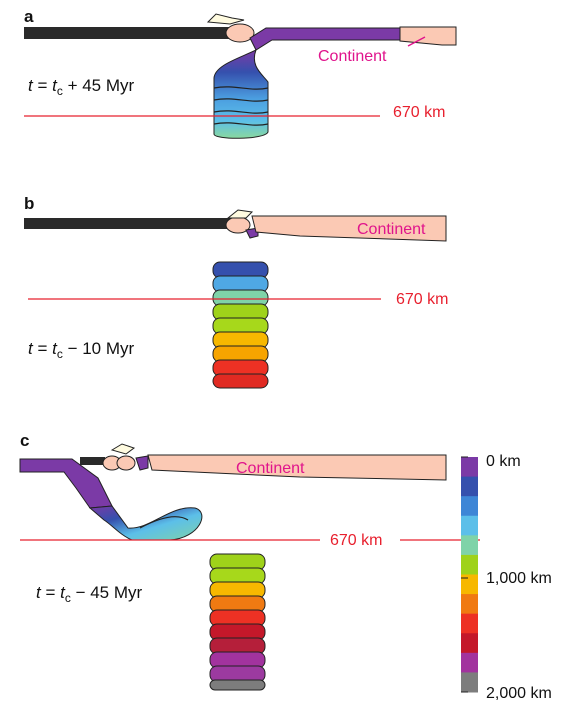  Describe the element at coordinates (142, 463) in the screenshot. I see `panel-c-slab-stub` at that location.